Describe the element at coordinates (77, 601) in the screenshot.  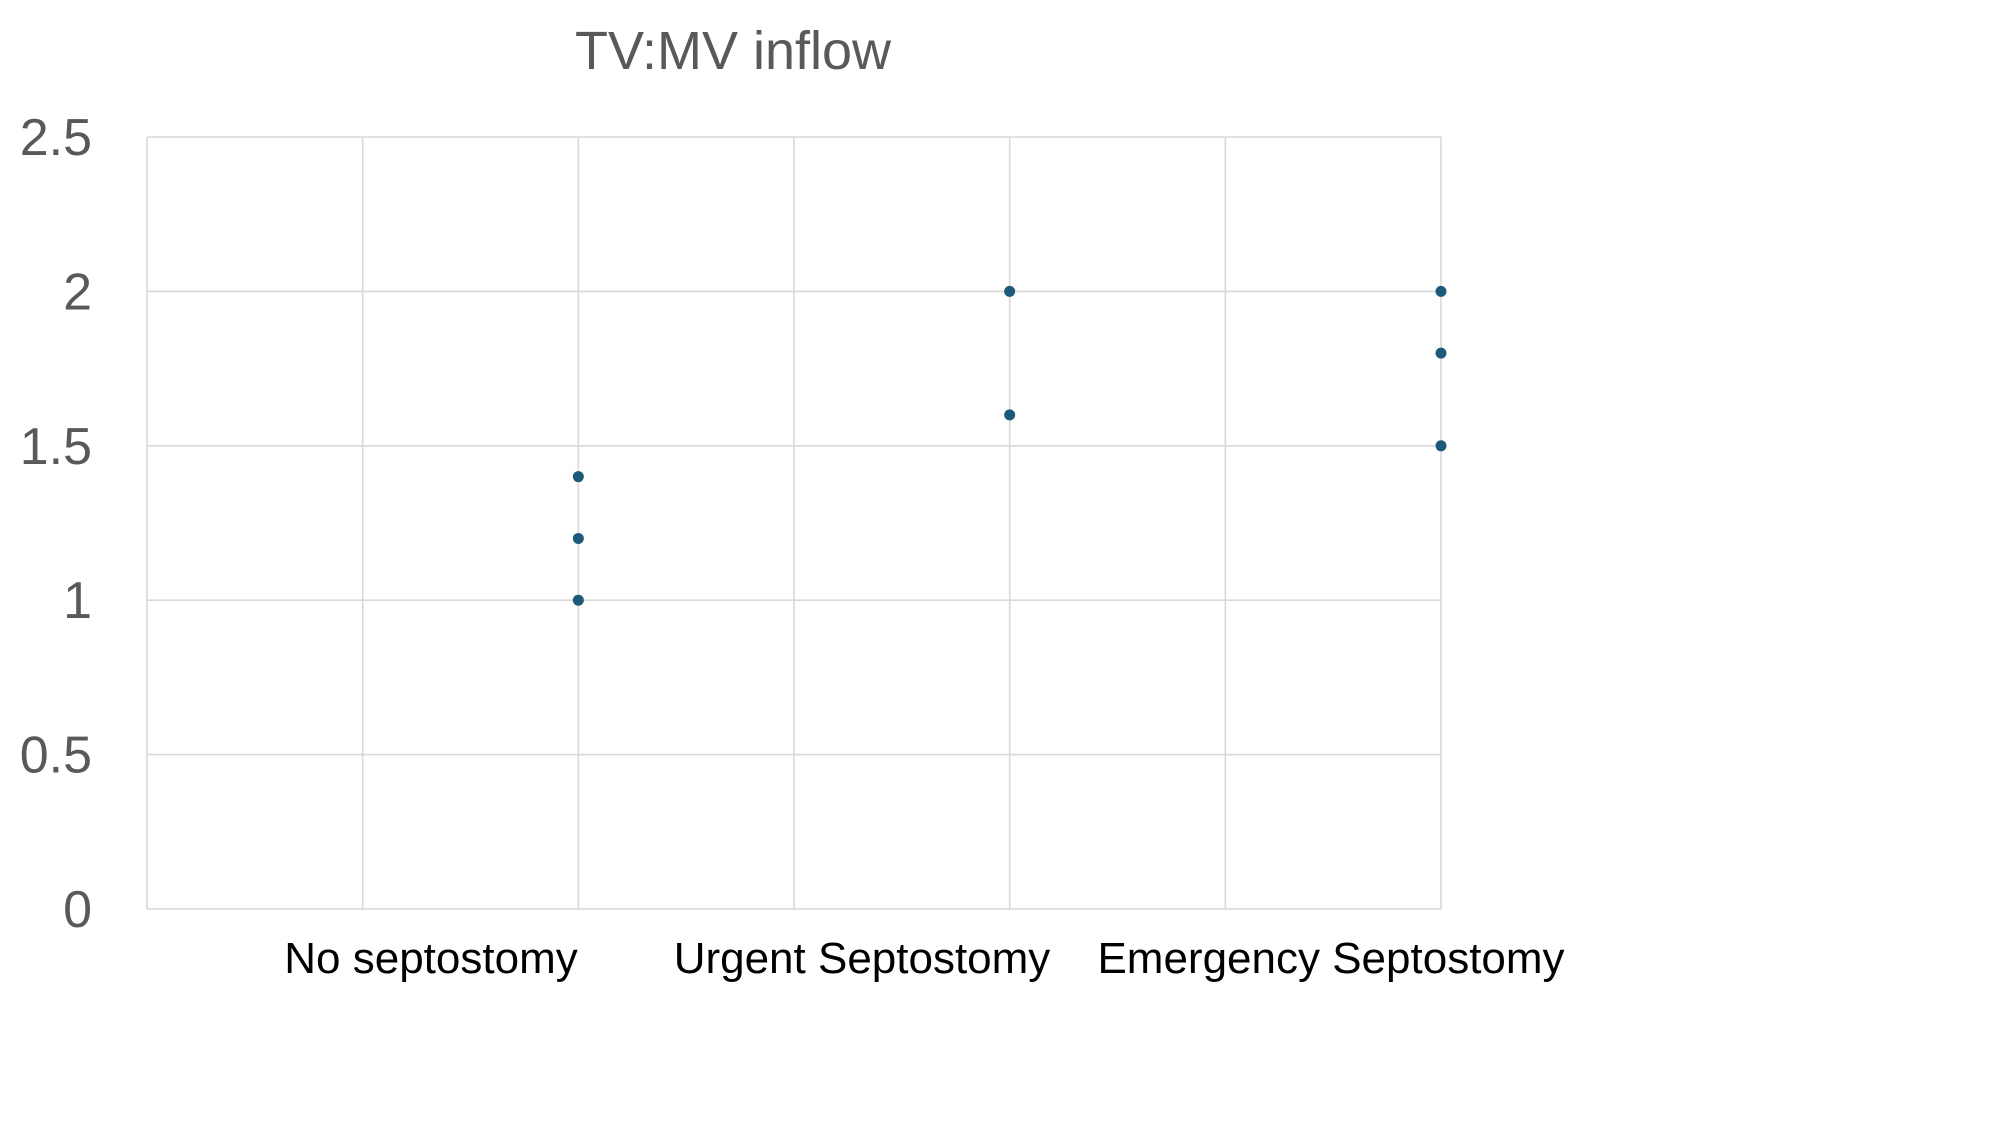
I see `y-tick-label-2: 1` at that location.